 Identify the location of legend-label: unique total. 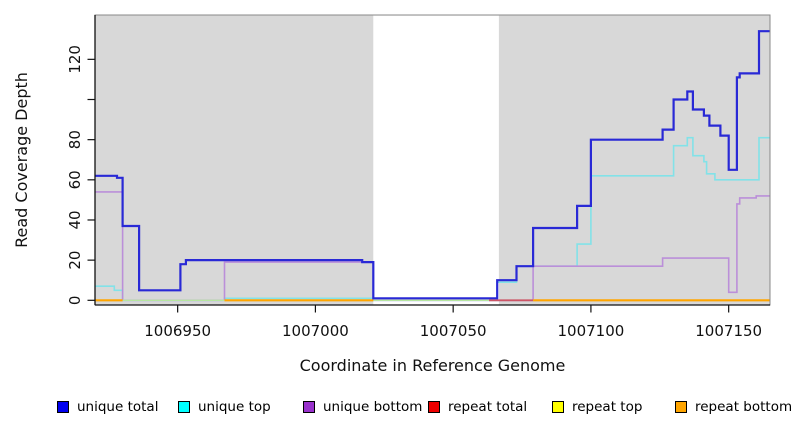
(118, 407).